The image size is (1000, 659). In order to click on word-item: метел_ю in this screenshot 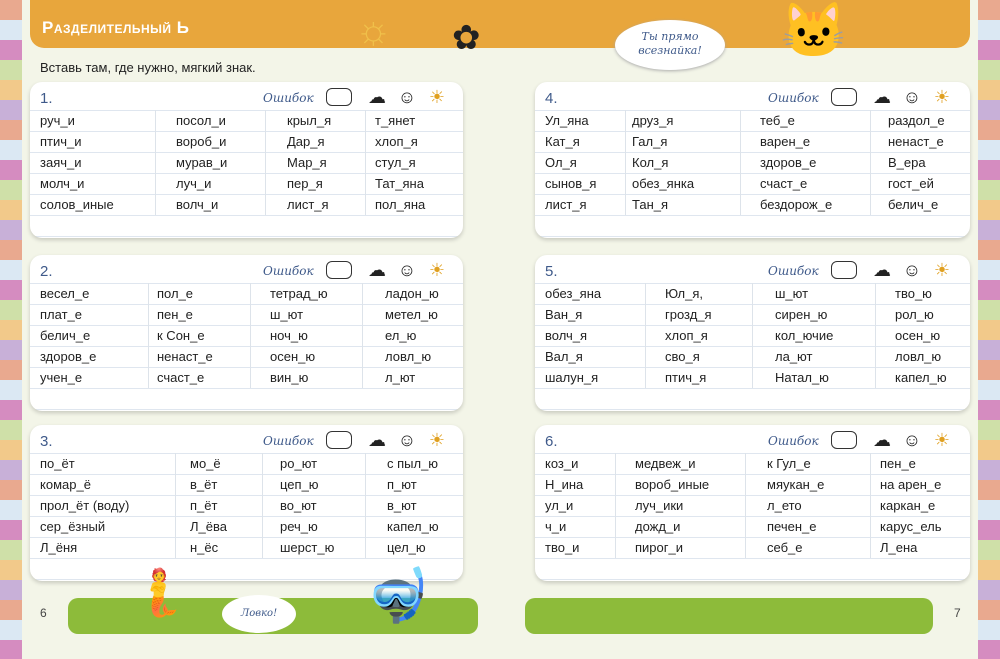, I will do `click(411, 314)`.